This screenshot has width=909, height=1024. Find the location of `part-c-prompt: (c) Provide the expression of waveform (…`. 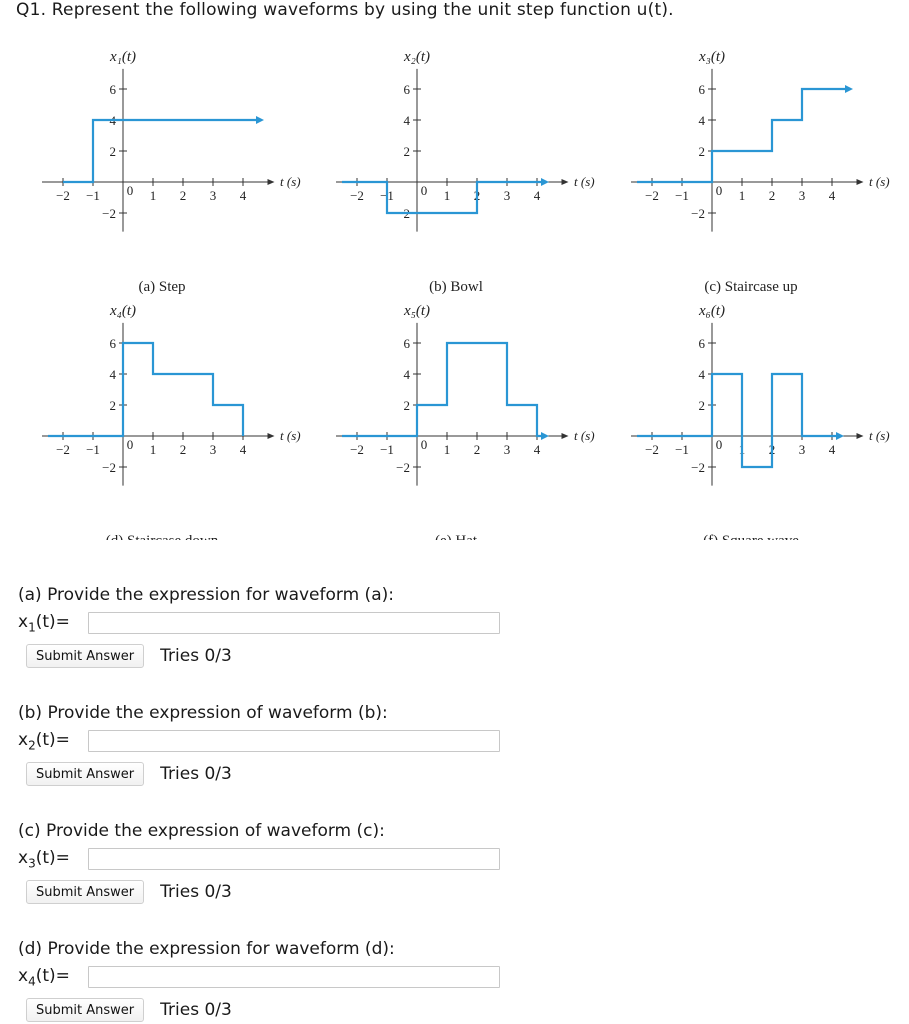

part-c-prompt: (c) Provide the expression of waveform (… is located at coordinates (201, 831).